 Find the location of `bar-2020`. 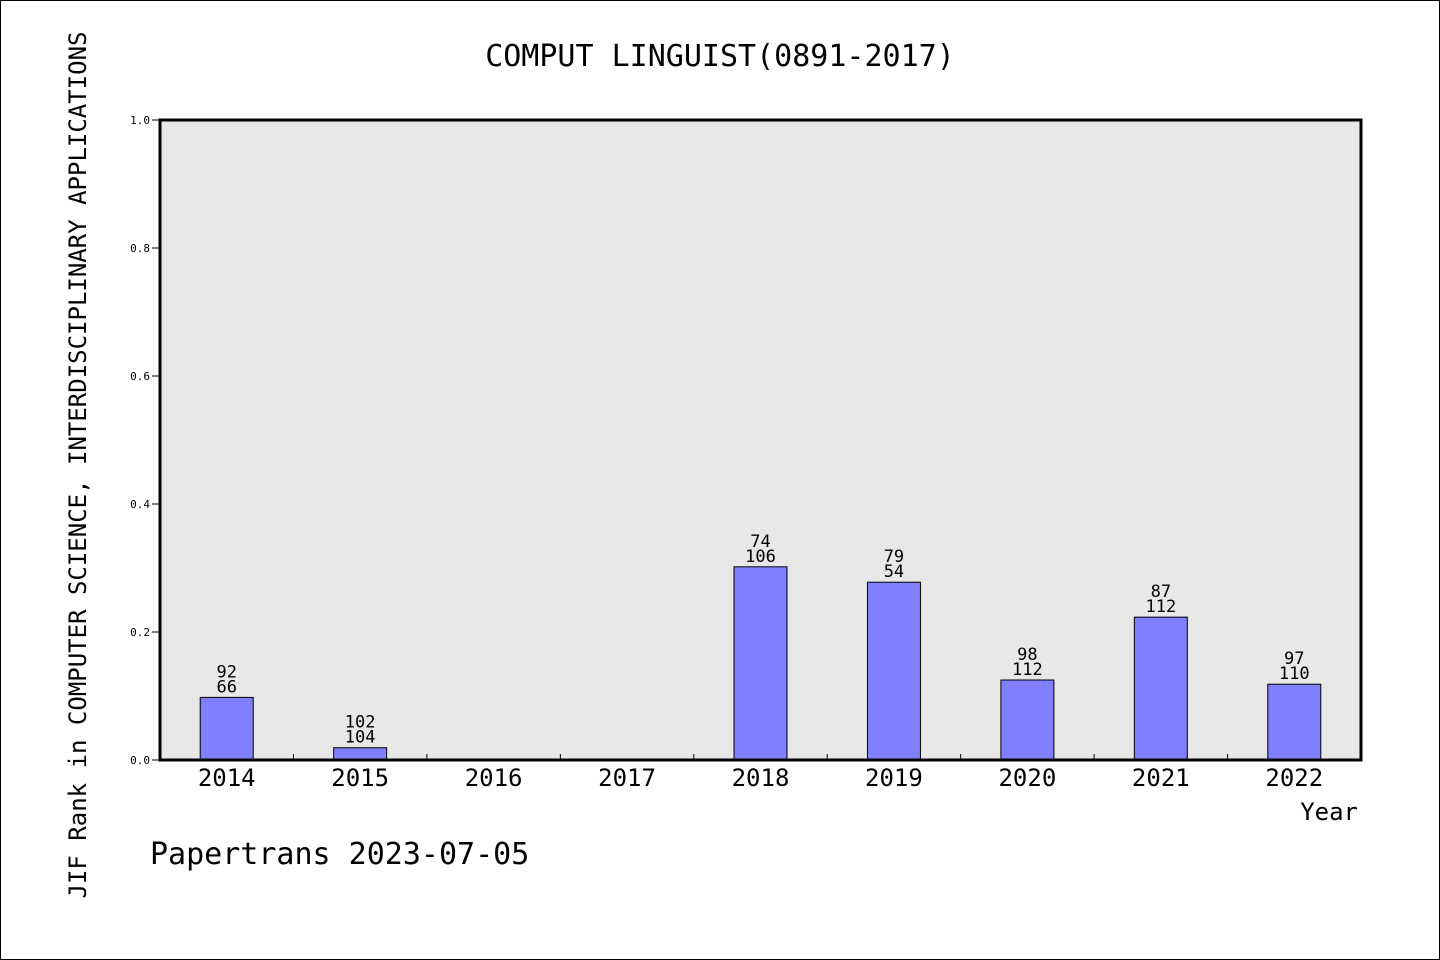

bar-2020 is located at coordinates (1027, 720).